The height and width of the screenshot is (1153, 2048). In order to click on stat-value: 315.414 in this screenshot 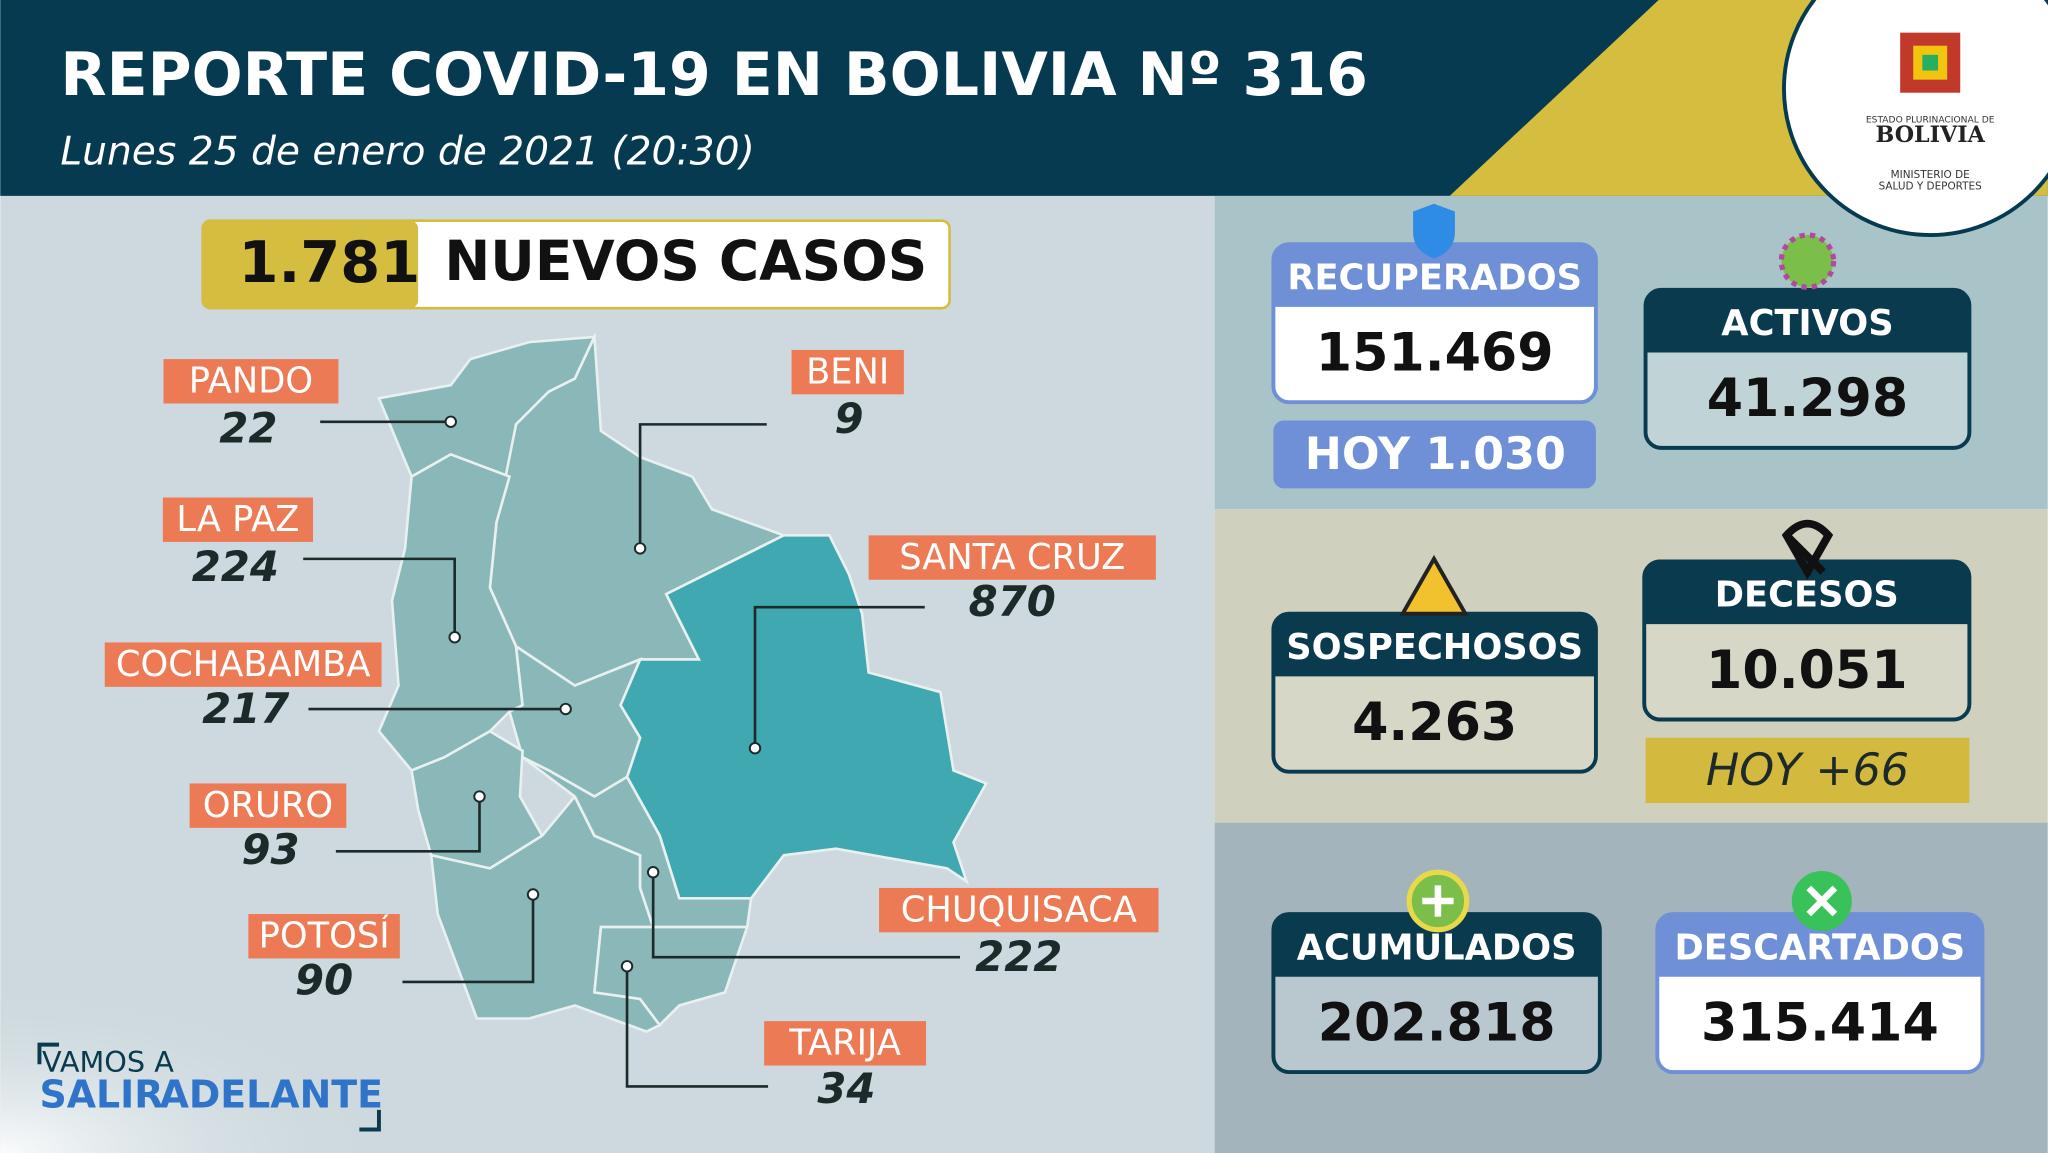, I will do `click(1820, 1023)`.